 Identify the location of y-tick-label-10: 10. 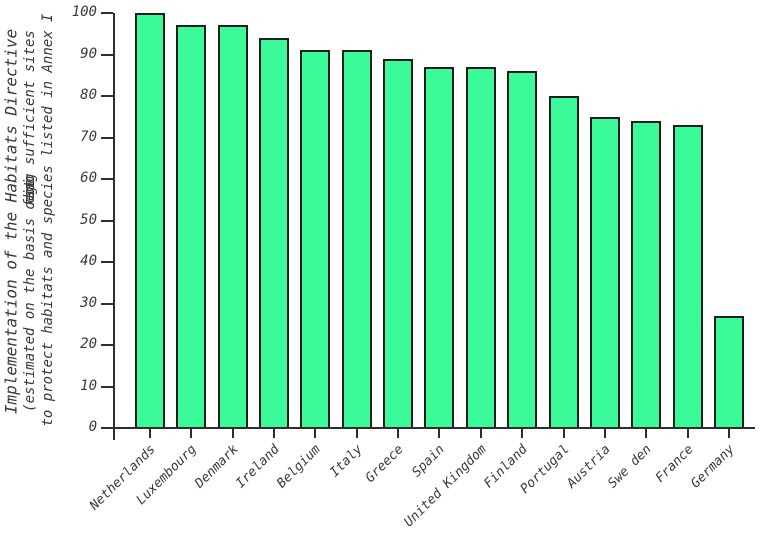
(88, 385).